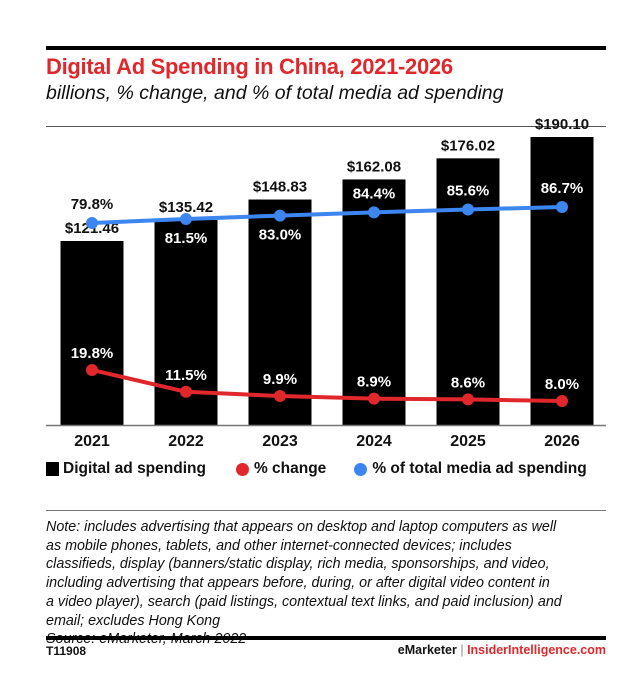 This screenshot has height=674, width=640. Describe the element at coordinates (280, 187) in the screenshot. I see `bar-value-label: $148.83` at that location.